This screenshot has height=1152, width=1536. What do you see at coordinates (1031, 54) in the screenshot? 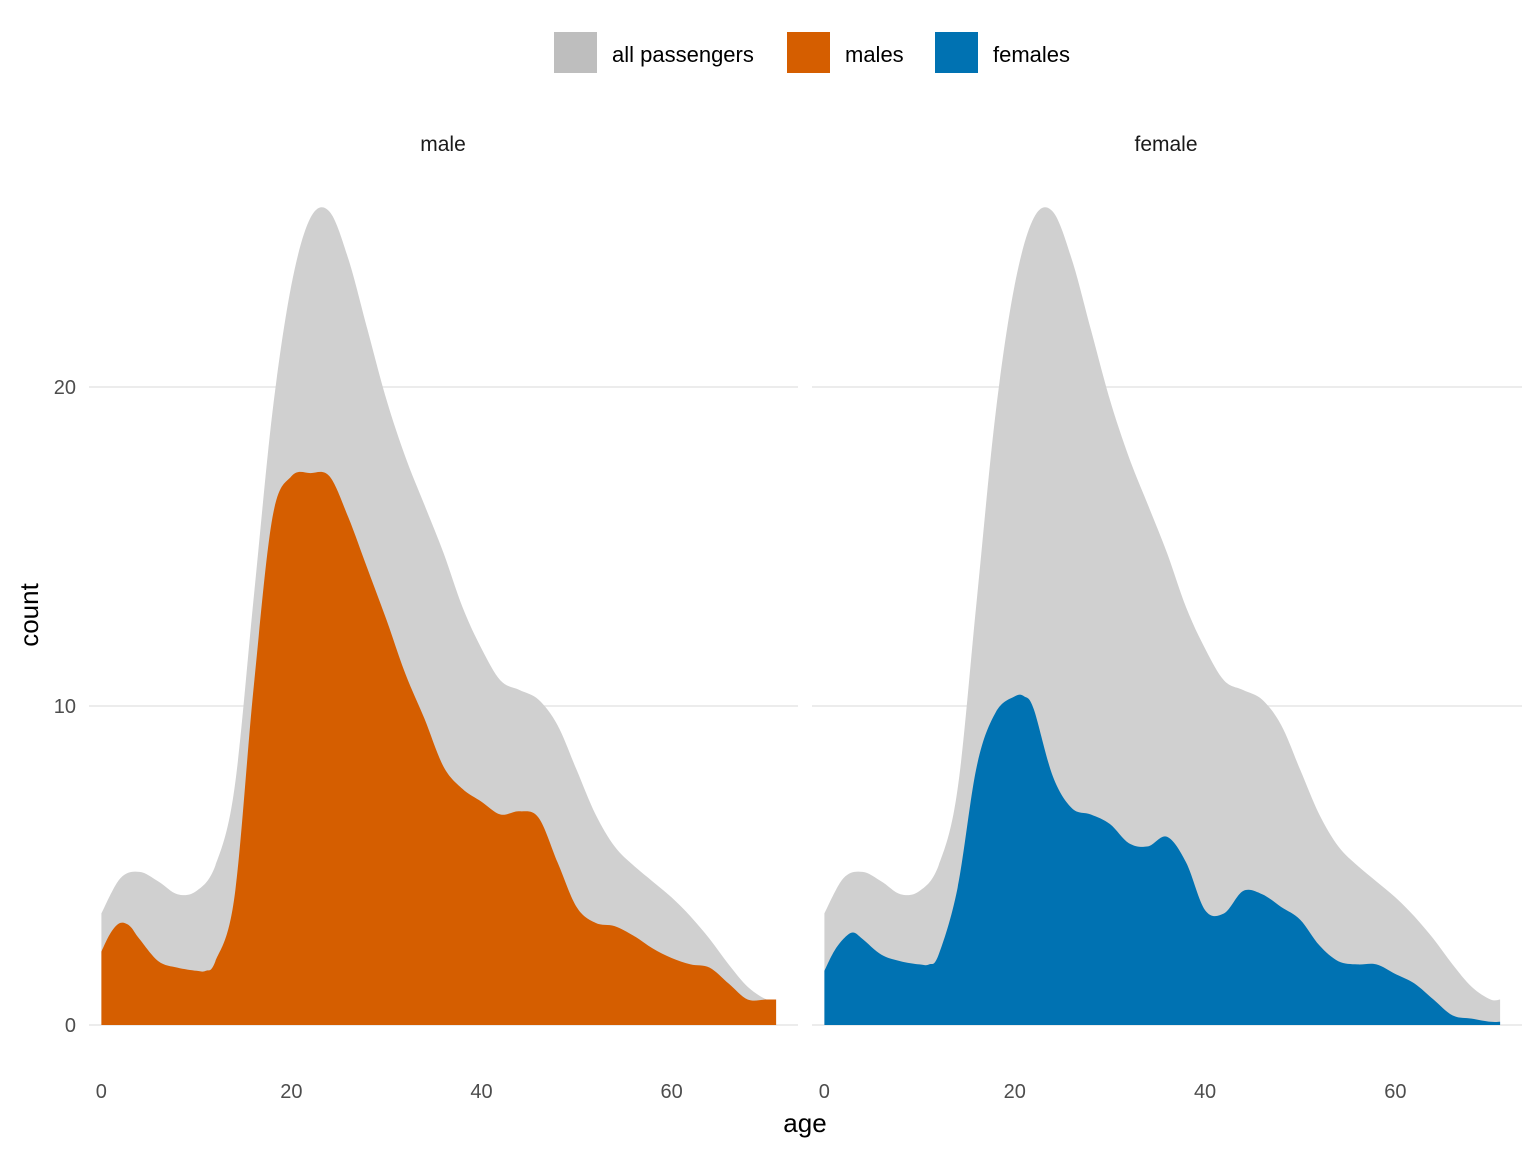
I see `legend-label-females: females` at bounding box center [1031, 54].